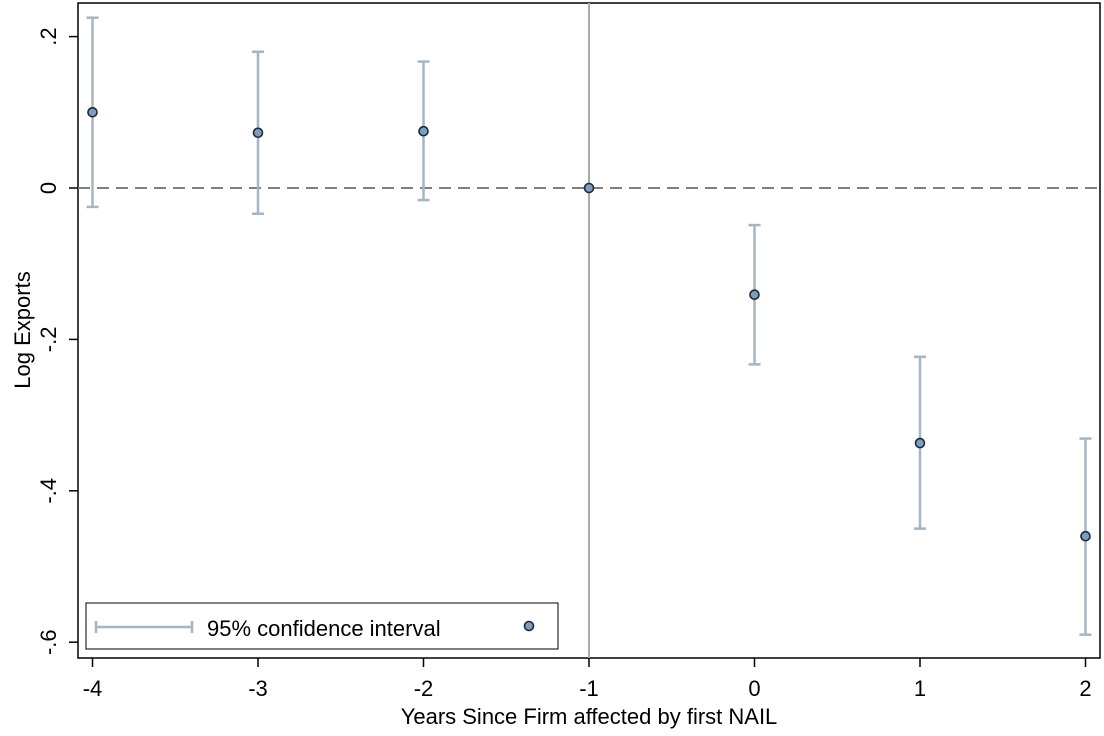 The image size is (1104, 736). Describe the element at coordinates (48, 491) in the screenshot. I see `y-tick-label-1: -.4` at that location.